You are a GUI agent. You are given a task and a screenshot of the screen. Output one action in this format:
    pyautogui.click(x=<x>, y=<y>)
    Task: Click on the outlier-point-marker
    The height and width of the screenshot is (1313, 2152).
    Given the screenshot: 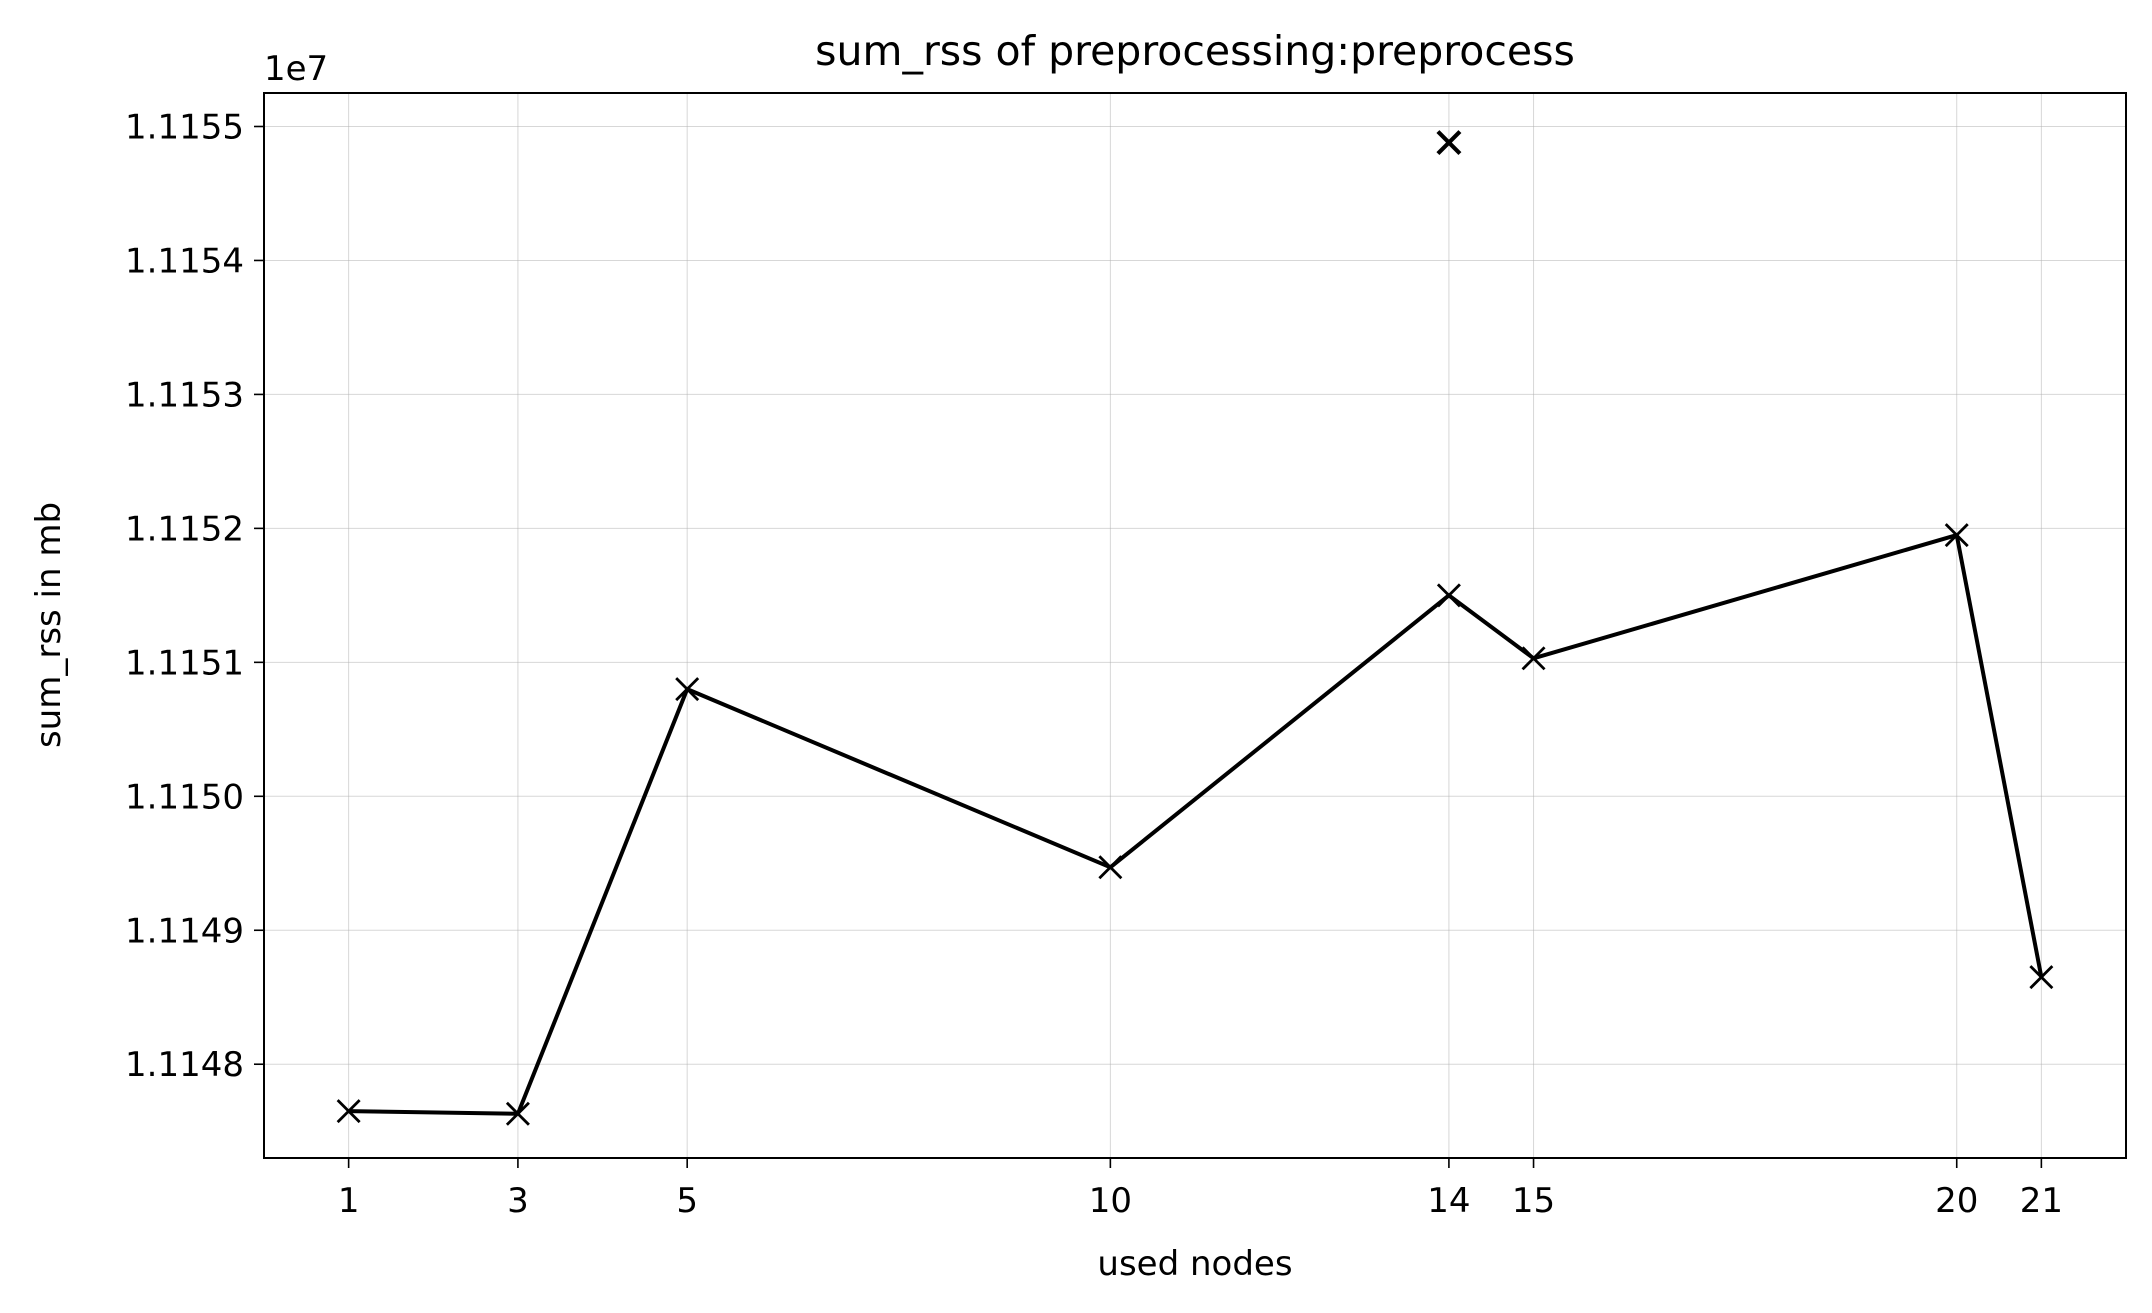 What is the action you would take?
    pyautogui.click(x=1449, y=143)
    